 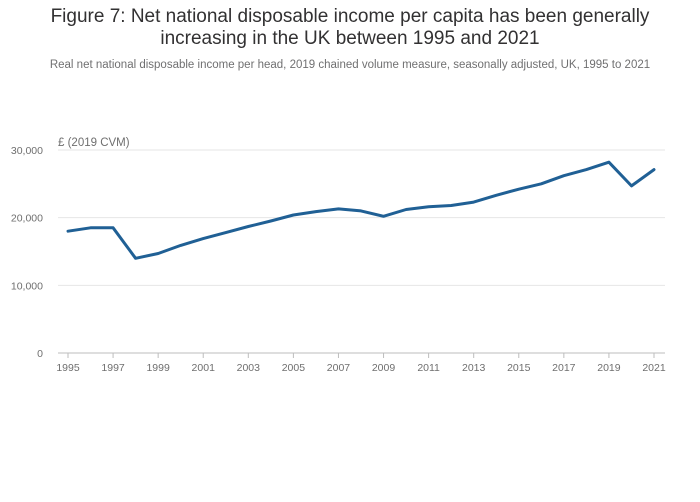 What do you see at coordinates (27, 219) in the screenshot?
I see `y-tick-label: 20,000` at bounding box center [27, 219].